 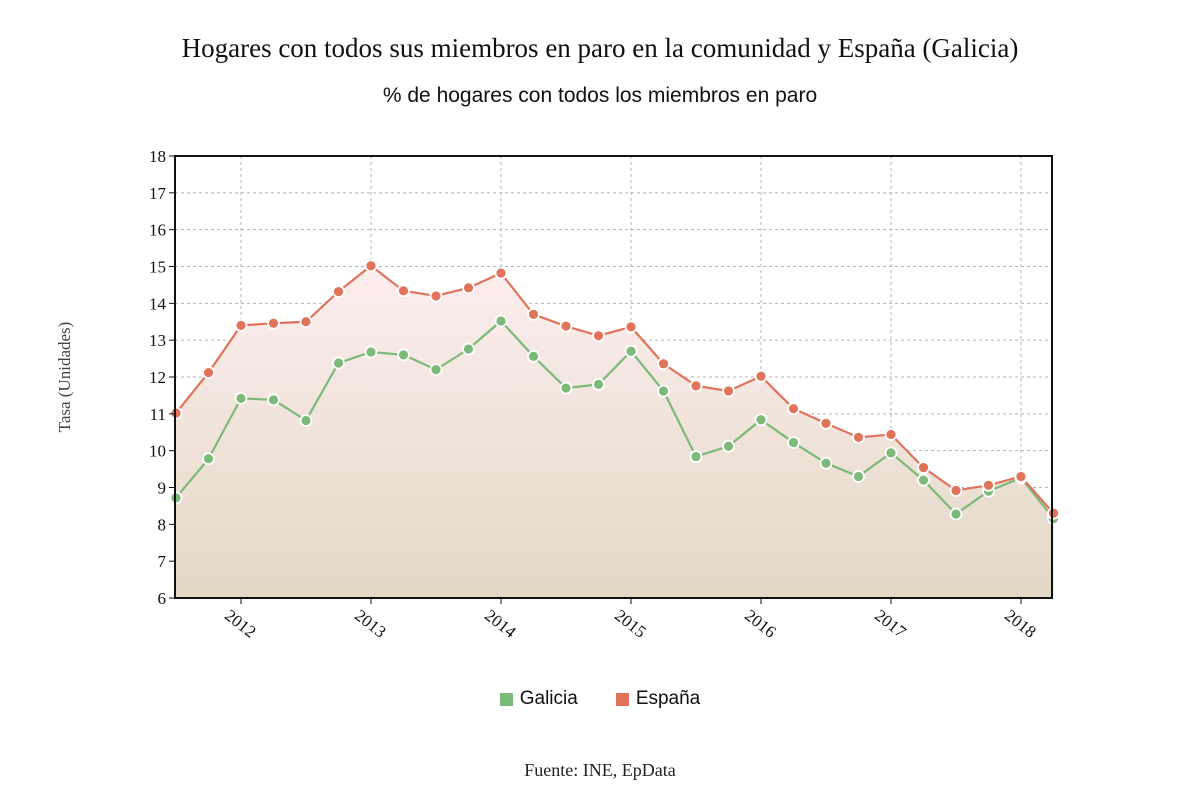 I want to click on y-tick-label: 16, so click(x=157, y=230).